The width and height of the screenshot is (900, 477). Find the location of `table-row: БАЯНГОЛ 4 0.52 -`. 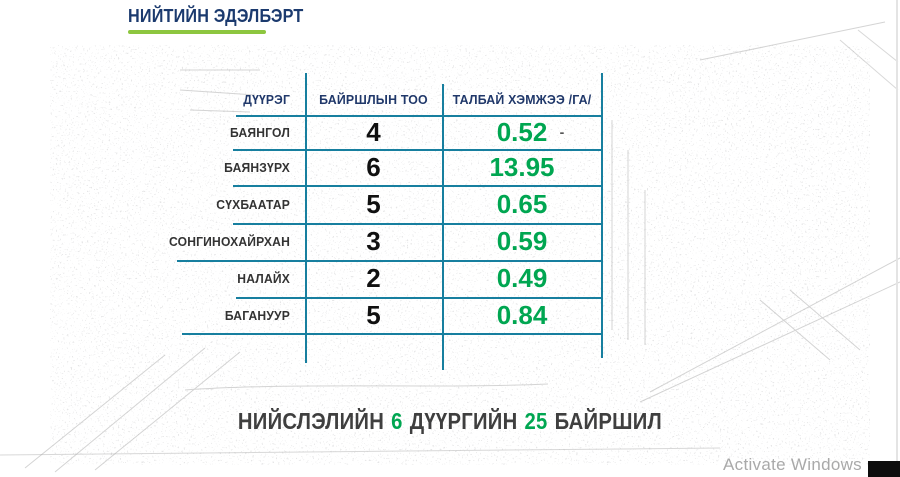

table-row: БАЯНГОЛ 4 0.52 - is located at coordinates (450, 132).